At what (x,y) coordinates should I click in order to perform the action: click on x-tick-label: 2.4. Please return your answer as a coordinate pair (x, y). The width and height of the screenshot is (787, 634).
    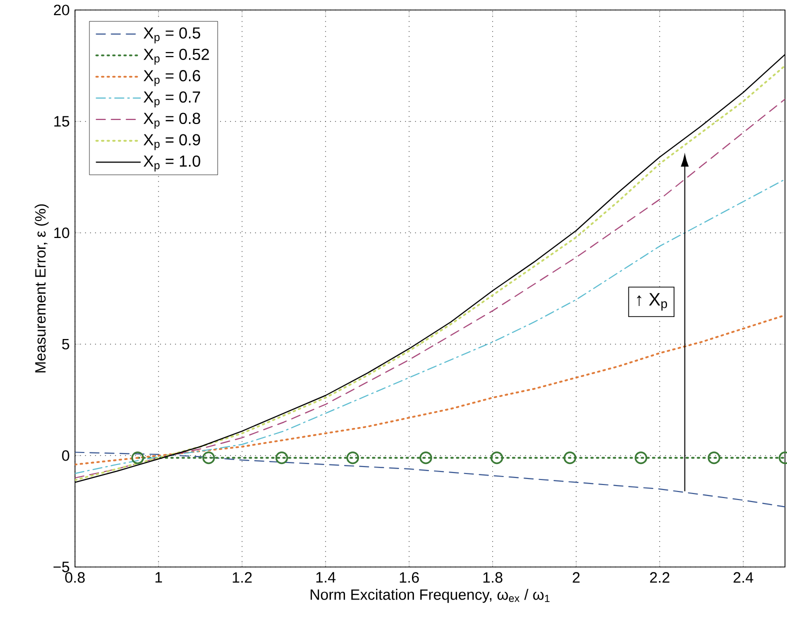
    Looking at the image, I should click on (744, 577).